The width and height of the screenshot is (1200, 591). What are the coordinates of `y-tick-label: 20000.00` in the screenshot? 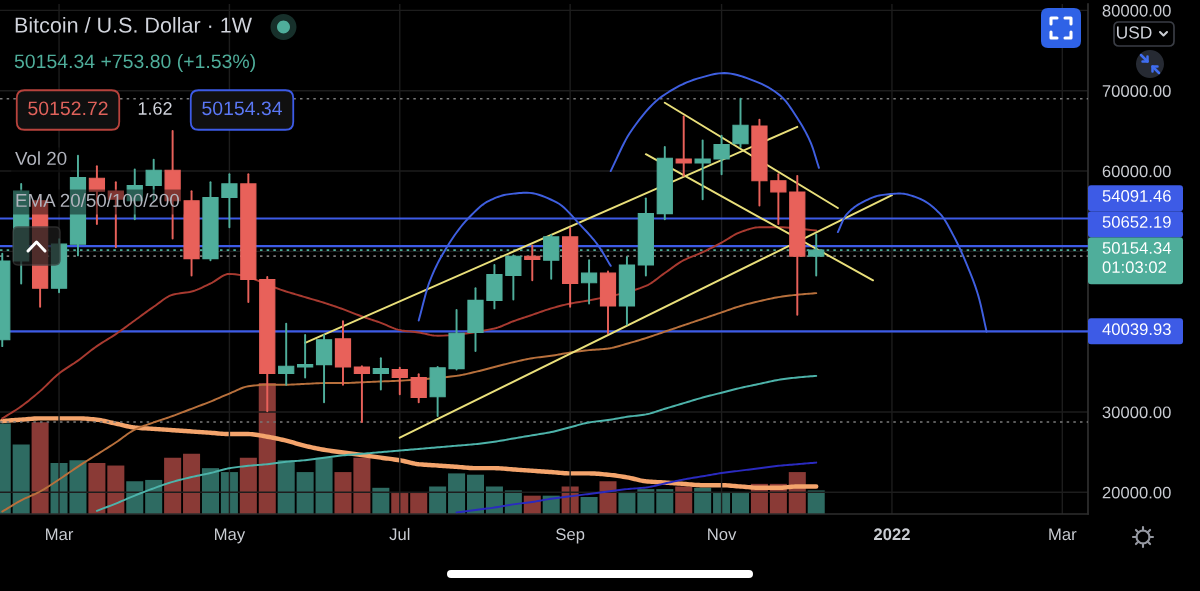 It's located at (1136, 492).